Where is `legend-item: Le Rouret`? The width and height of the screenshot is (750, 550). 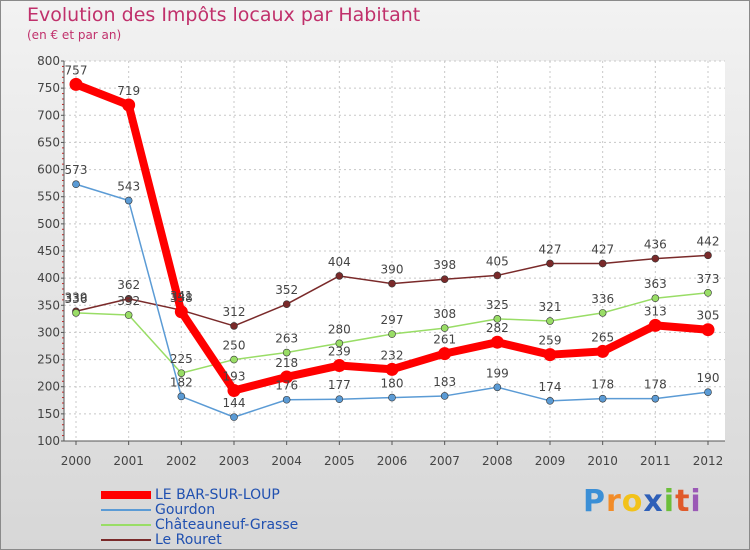 legend-item: Le Rouret is located at coordinates (199, 539).